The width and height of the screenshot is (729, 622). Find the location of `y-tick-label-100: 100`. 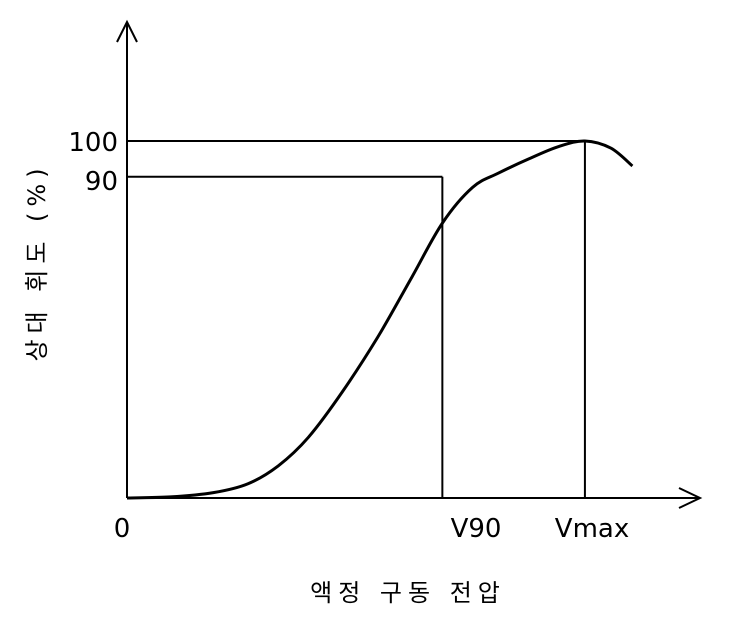

y-tick-label-100: 100 is located at coordinates (93, 143).